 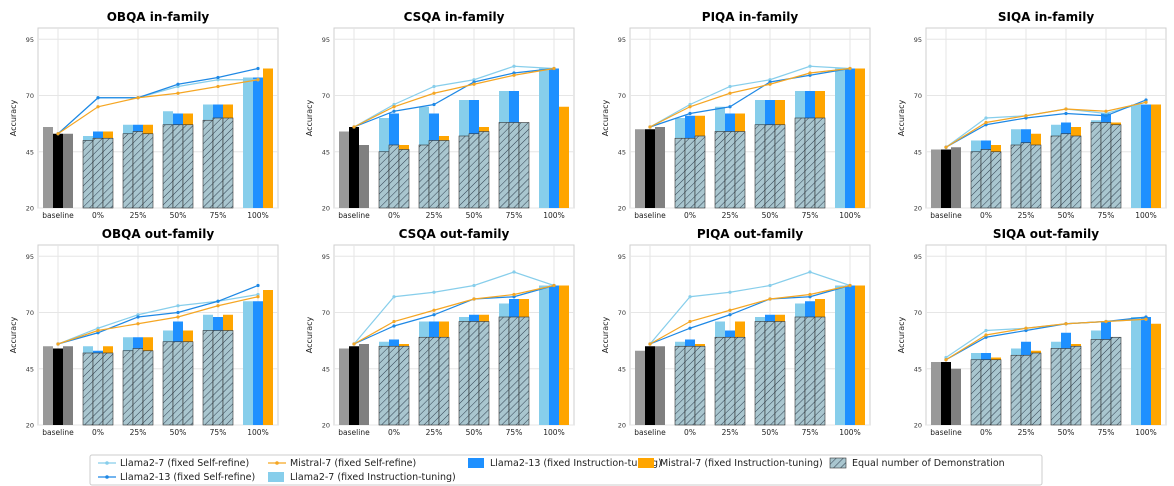 I want to click on x-tick-label: 25%, so click(x=138, y=215).